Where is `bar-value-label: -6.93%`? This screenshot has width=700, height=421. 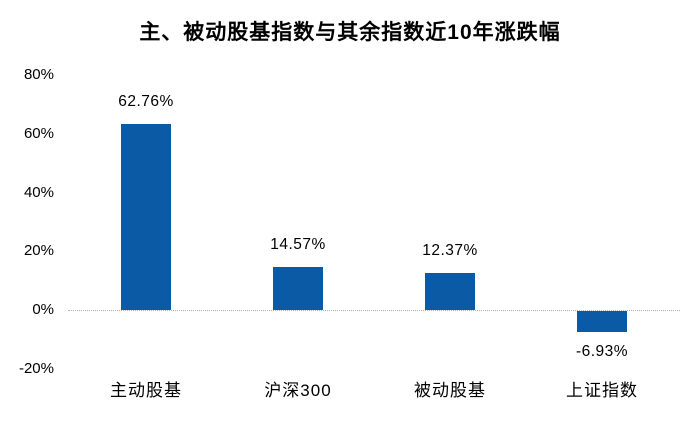 bar-value-label: -6.93% is located at coordinates (602, 351).